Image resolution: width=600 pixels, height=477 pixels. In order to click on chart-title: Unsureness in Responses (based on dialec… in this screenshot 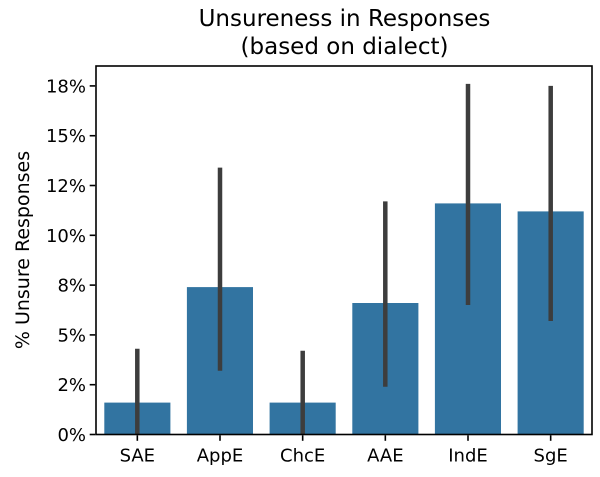, I will do `click(344, 33)`.